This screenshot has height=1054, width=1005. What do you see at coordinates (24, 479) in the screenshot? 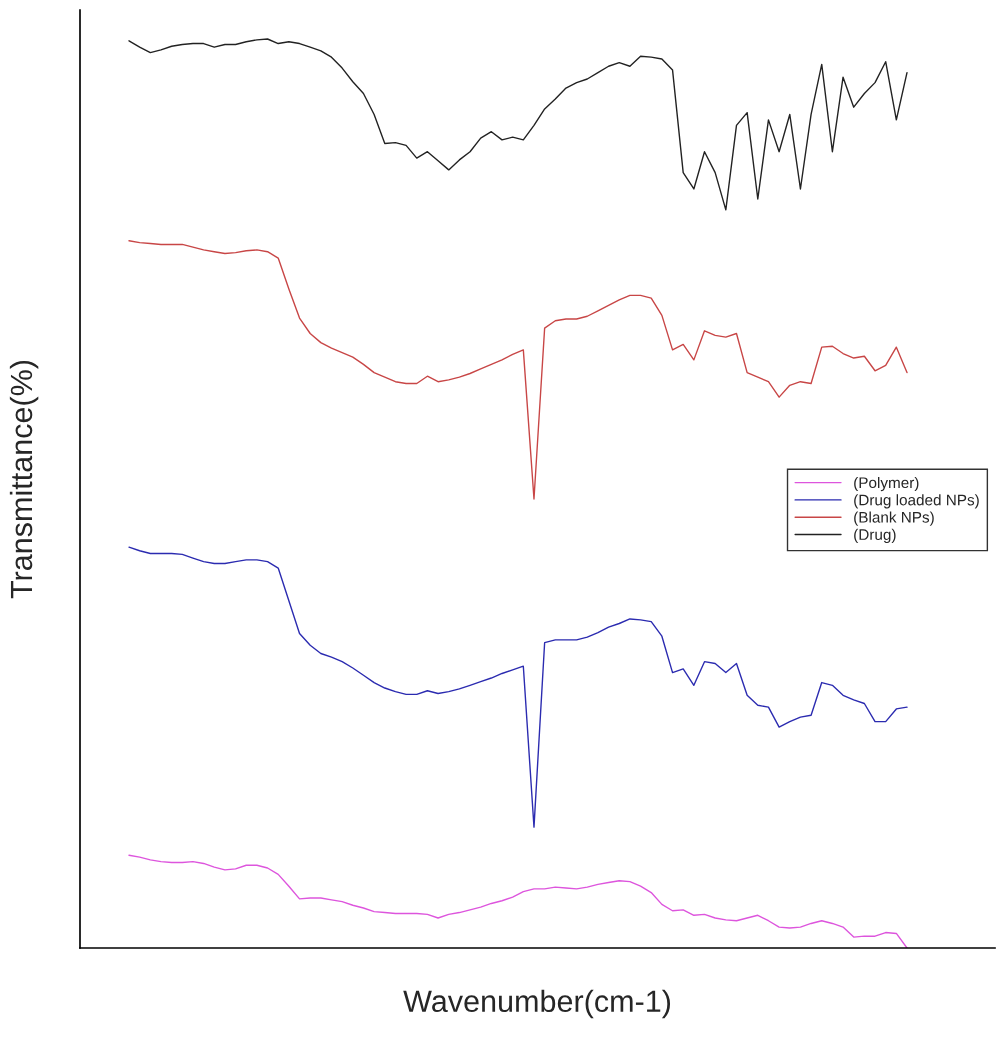
I see `y-axis-title: Transmittance(%)` at bounding box center [24, 479].